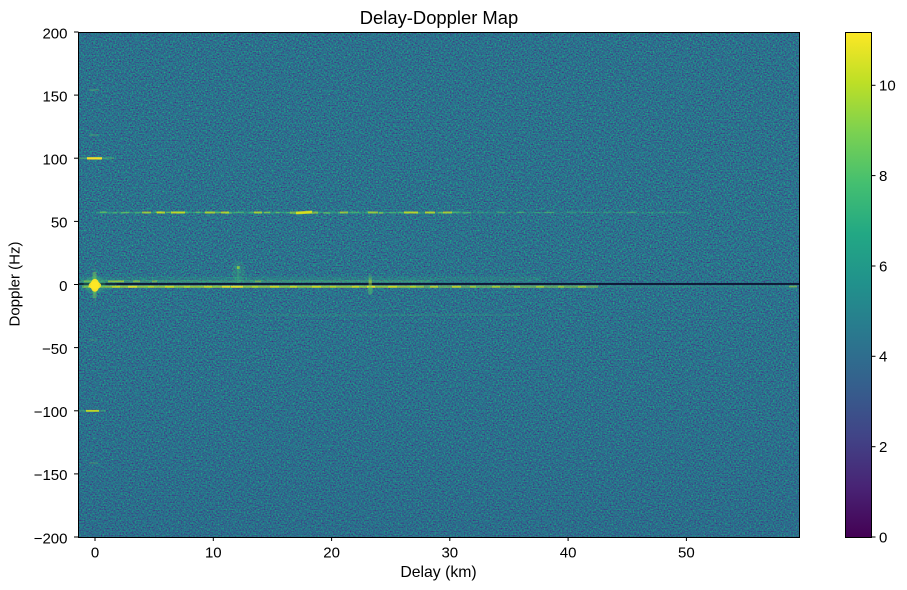 The height and width of the screenshot is (590, 907). What do you see at coordinates (449, 553) in the screenshot?
I see `svg-text: 30` at bounding box center [449, 553].